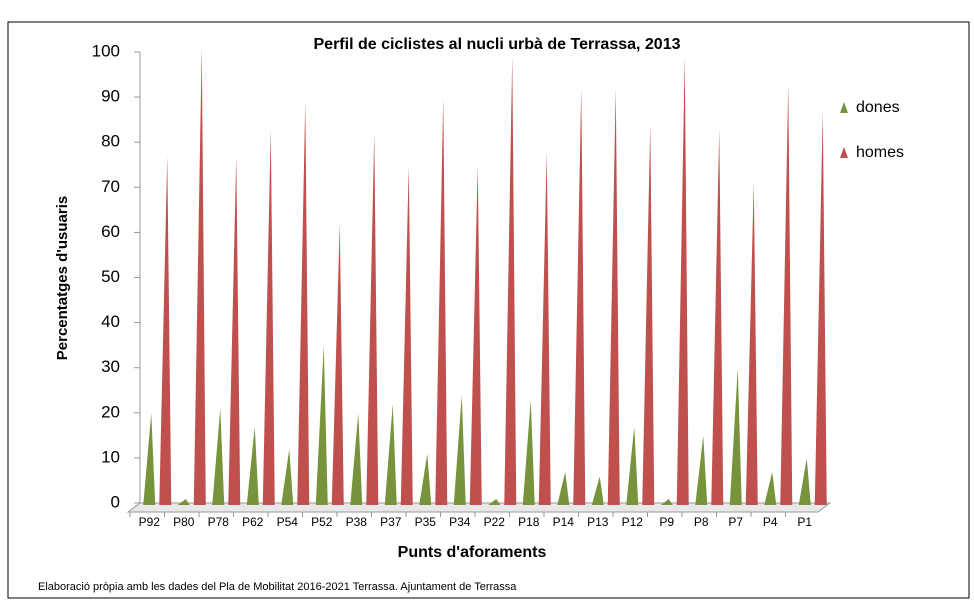 The height and width of the screenshot is (605, 974). What do you see at coordinates (110, 411) in the screenshot?
I see `y-tick-label: 20` at bounding box center [110, 411].